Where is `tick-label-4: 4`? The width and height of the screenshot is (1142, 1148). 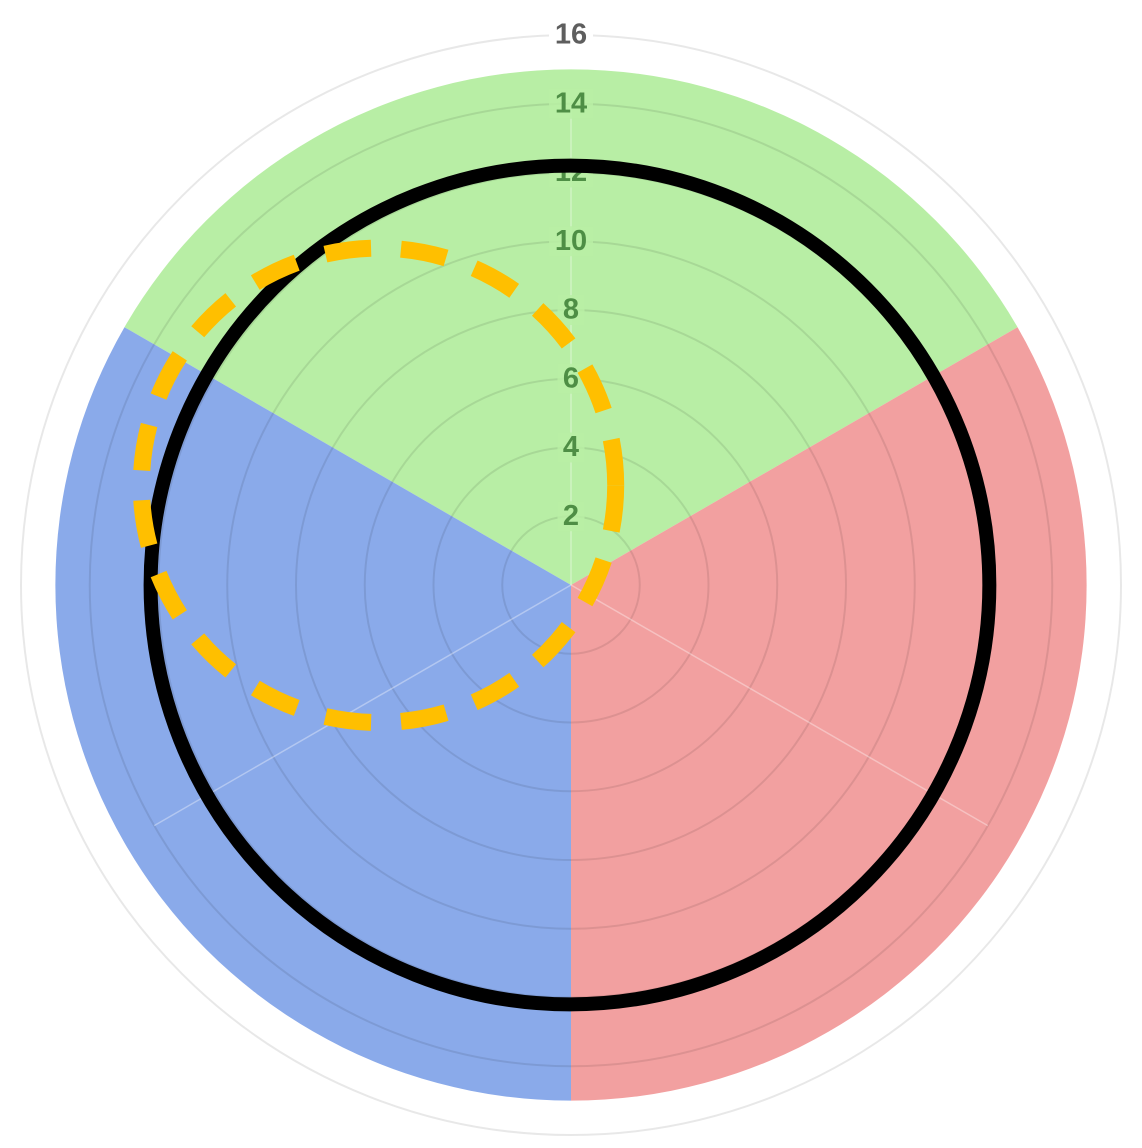 tick-label-4: 4 is located at coordinates (571, 447).